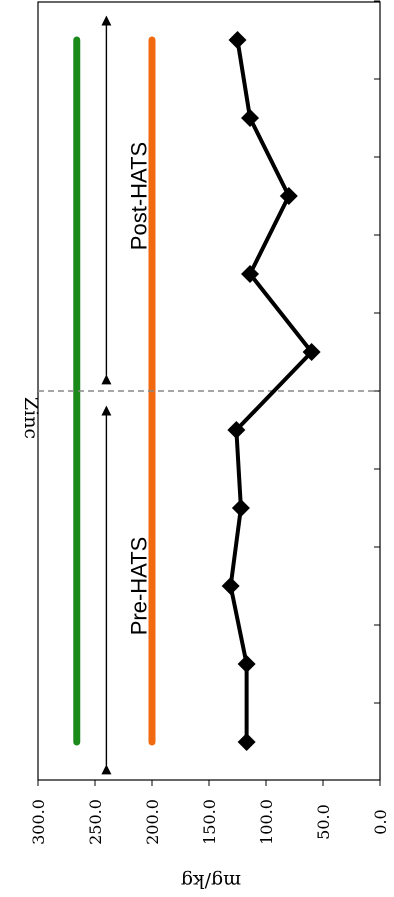  Describe the element at coordinates (138, 196) in the screenshot. I see `period-label-2: Post-HATS` at that location.